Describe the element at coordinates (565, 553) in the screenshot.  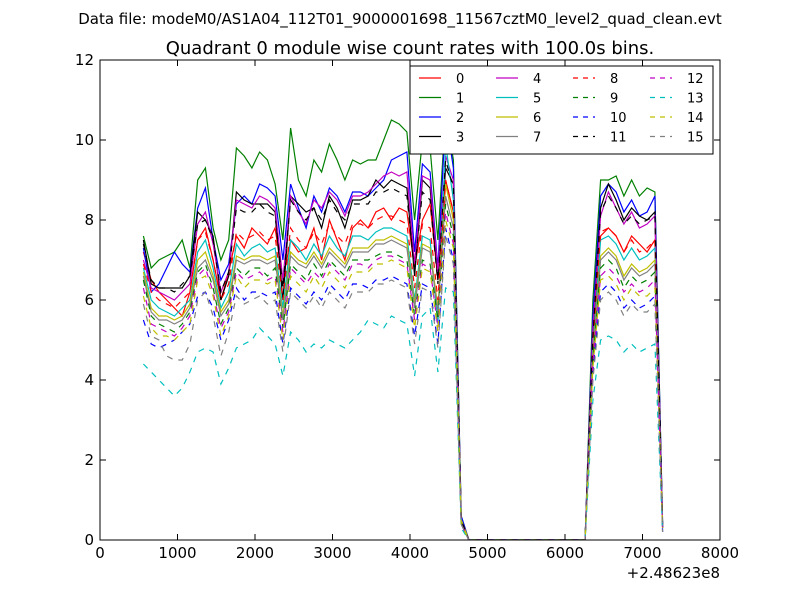
I see `x-tick-label: 6000` at that location.